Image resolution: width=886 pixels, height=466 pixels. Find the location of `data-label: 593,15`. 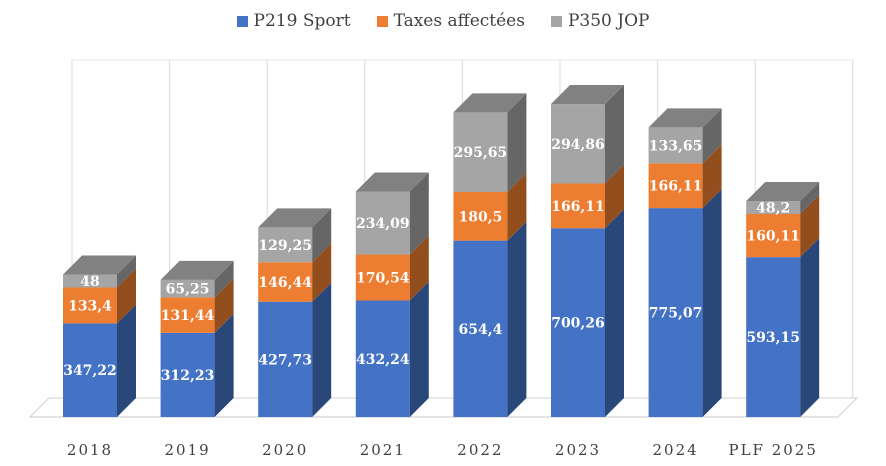

data-label: 593,15 is located at coordinates (773, 338).